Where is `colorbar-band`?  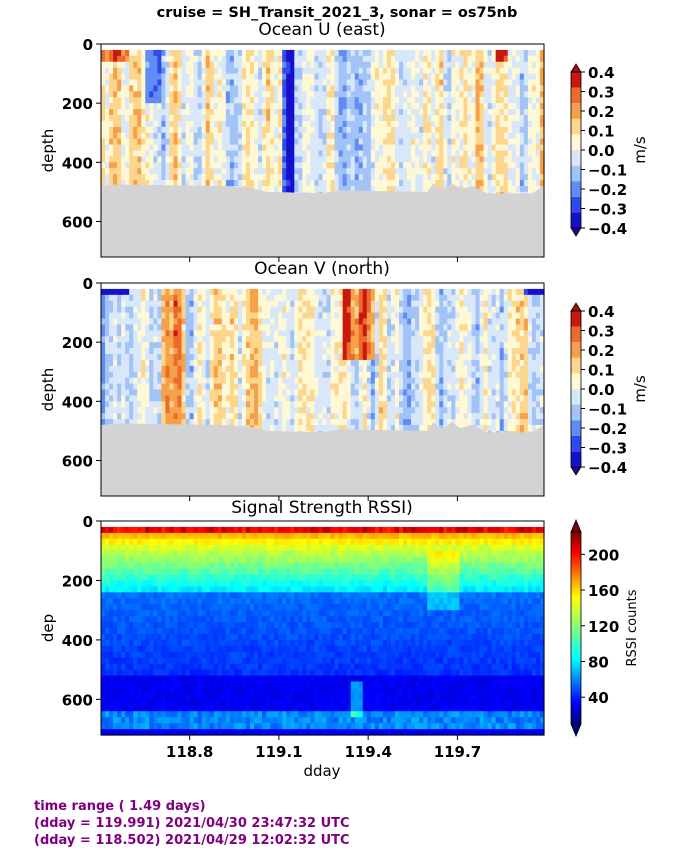 colorbar-band is located at coordinates (576, 95).